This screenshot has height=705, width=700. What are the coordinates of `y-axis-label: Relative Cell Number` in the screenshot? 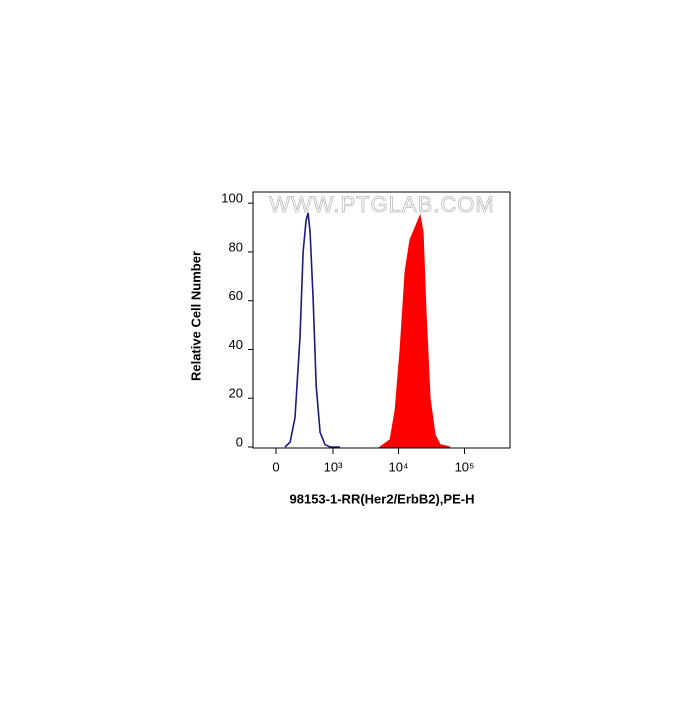 It's located at (195, 316).